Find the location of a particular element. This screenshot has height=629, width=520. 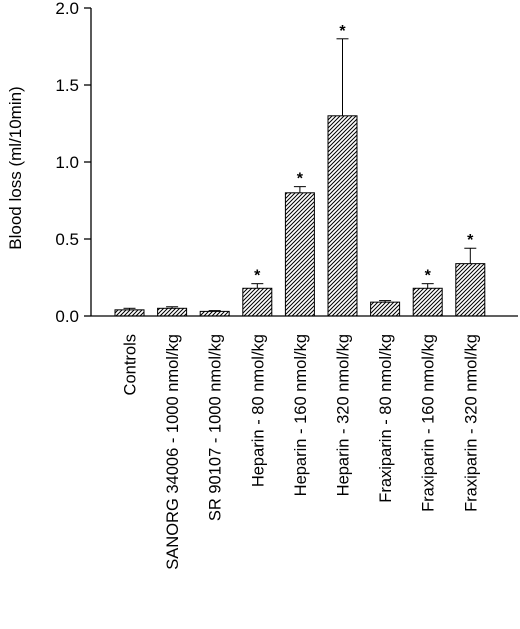

significance-star-7: * is located at coordinates (428, 276).